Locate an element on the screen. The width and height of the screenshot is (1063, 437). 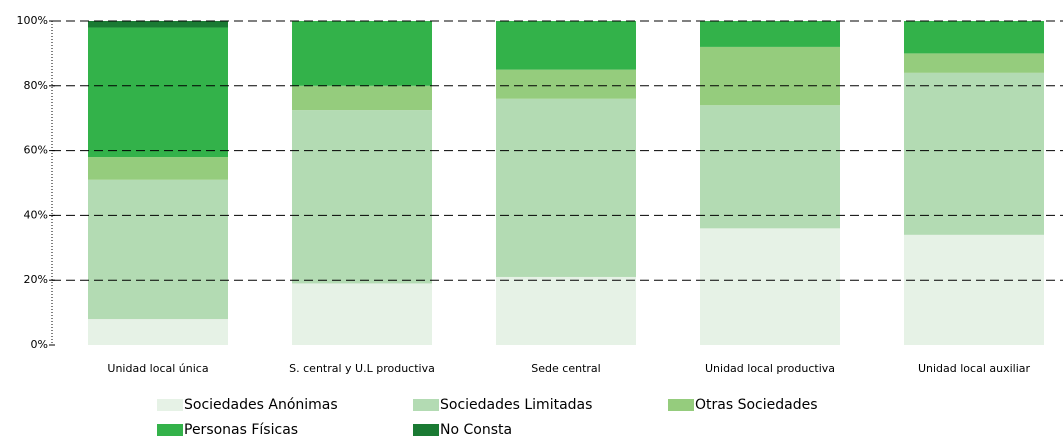
legend-label: No Consta is located at coordinates (476, 429).